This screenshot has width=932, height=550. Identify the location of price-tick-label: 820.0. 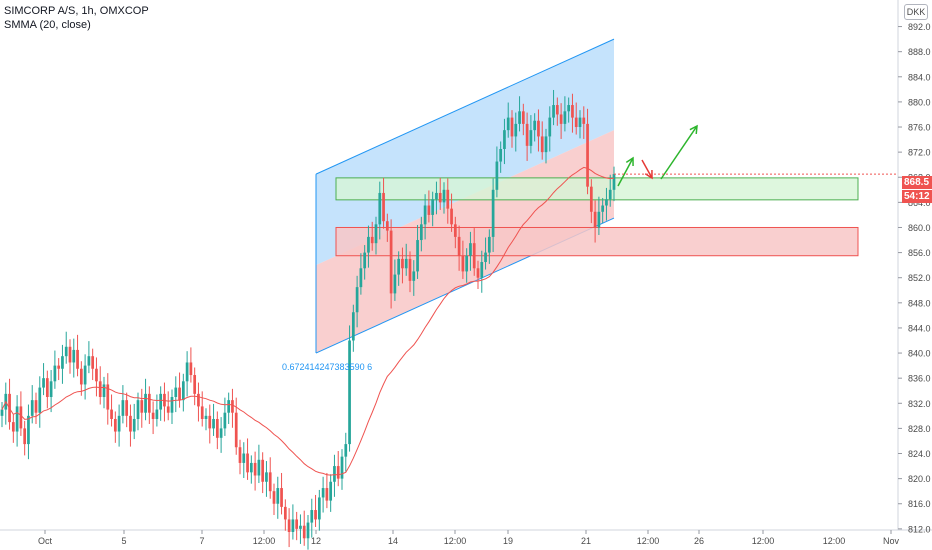
(919, 479).